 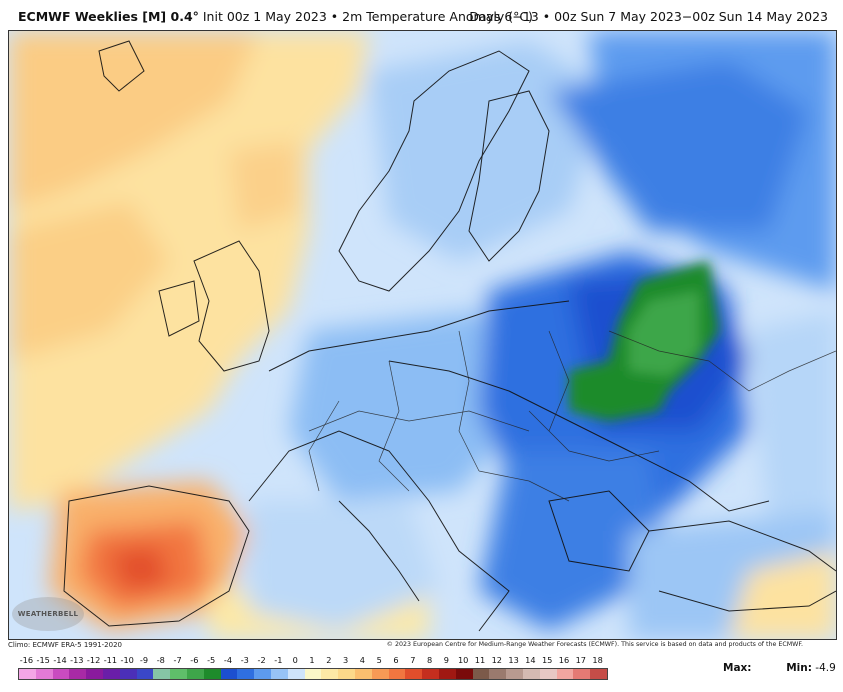 I want to click on colorbar-tick-label: -13, so click(x=77, y=660).